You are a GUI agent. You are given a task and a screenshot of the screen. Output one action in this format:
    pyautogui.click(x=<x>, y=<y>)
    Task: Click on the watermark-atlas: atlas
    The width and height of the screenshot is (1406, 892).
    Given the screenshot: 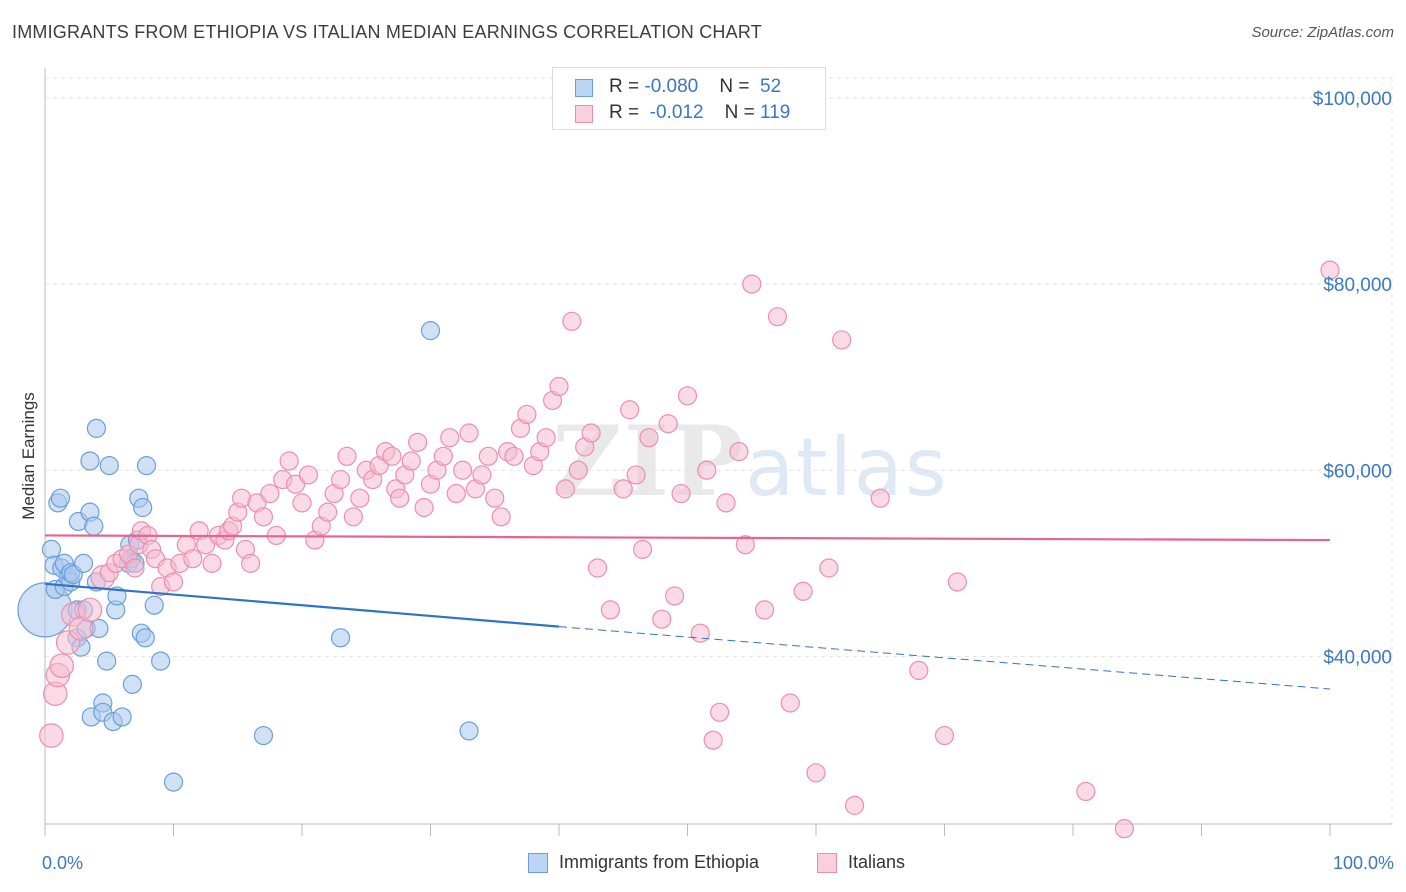 What is the action you would take?
    pyautogui.click(x=847, y=467)
    